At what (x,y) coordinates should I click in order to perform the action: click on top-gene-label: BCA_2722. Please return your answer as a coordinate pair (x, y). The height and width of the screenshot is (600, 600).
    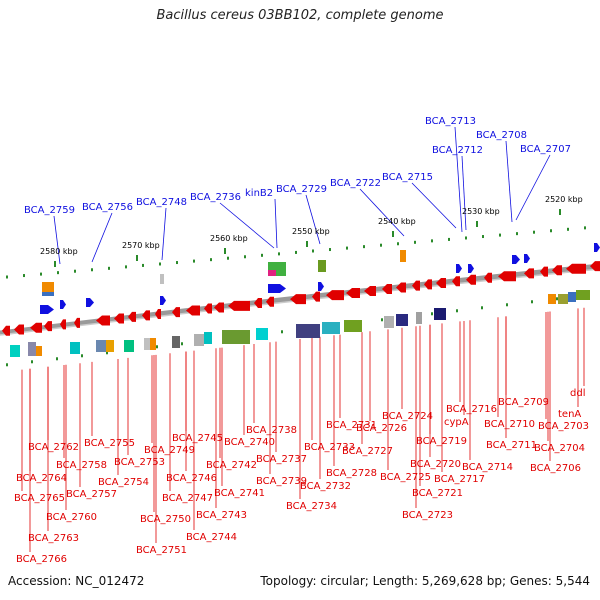
    Looking at the image, I should click on (355, 183).